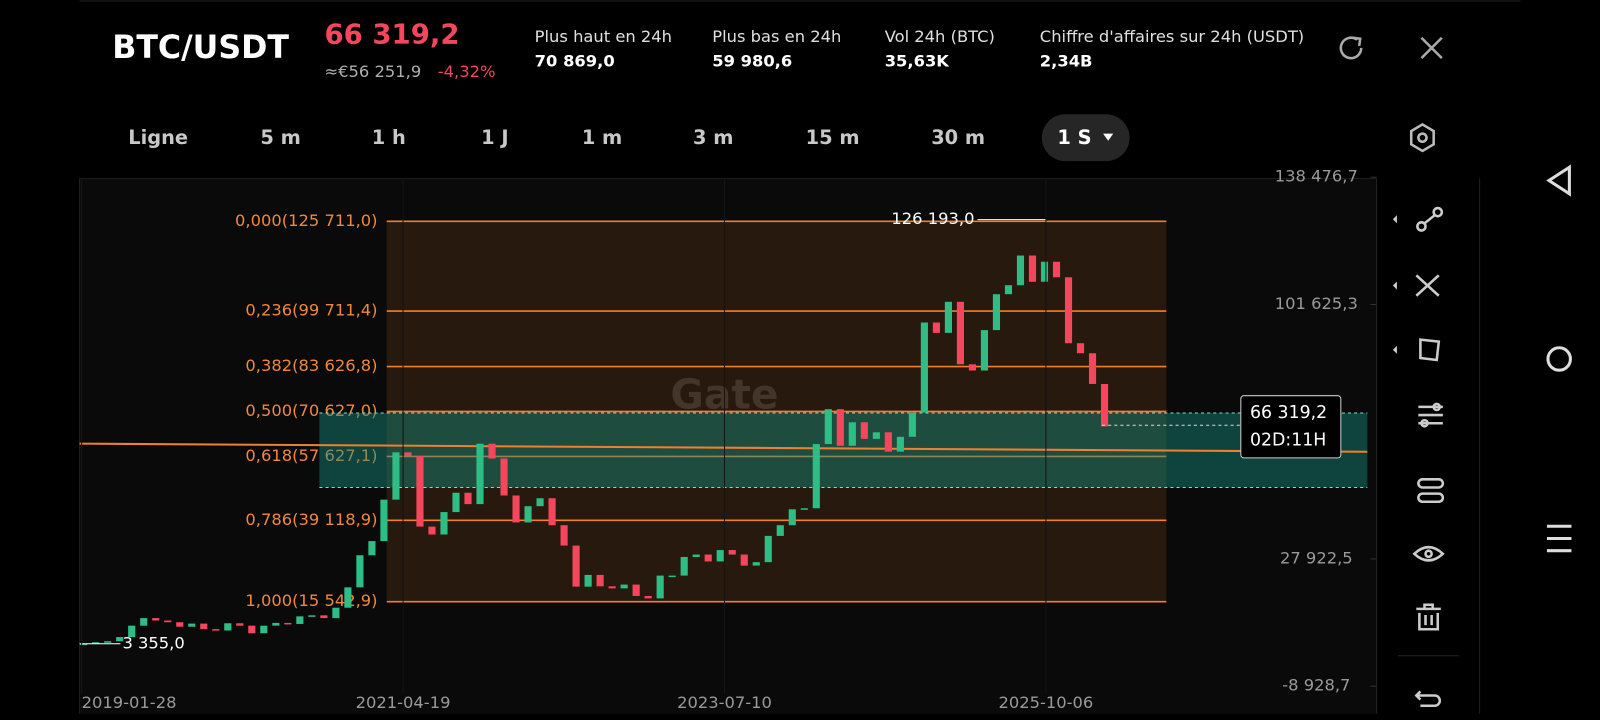 The width and height of the screenshot is (1600, 720). What do you see at coordinates (1430, 415) in the screenshot?
I see `tool-sliders` at bounding box center [1430, 415].